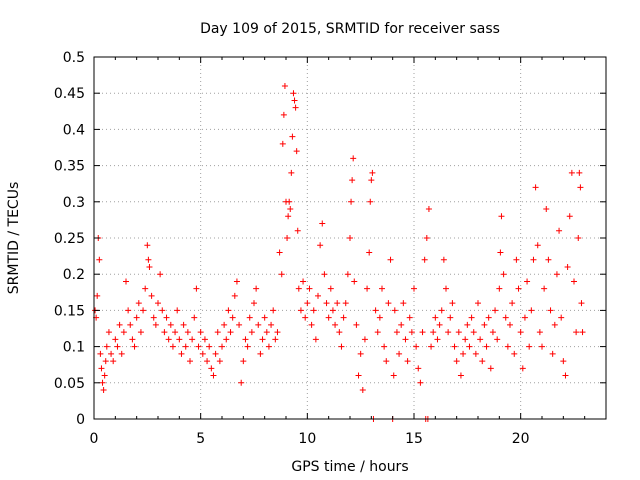 The image size is (640, 480). Describe the element at coordinates (307, 439) in the screenshot. I see `x-tick-label: 10` at that location.